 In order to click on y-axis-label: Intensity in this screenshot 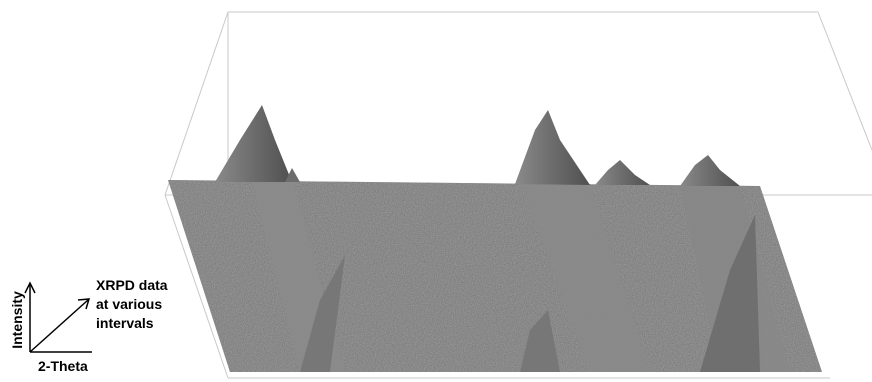, I will do `click(17, 320)`.